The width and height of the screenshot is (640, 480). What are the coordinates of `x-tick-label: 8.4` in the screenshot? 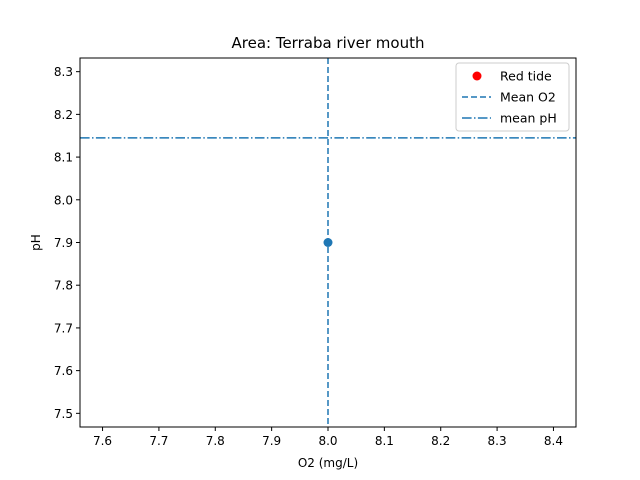 It's located at (553, 441).